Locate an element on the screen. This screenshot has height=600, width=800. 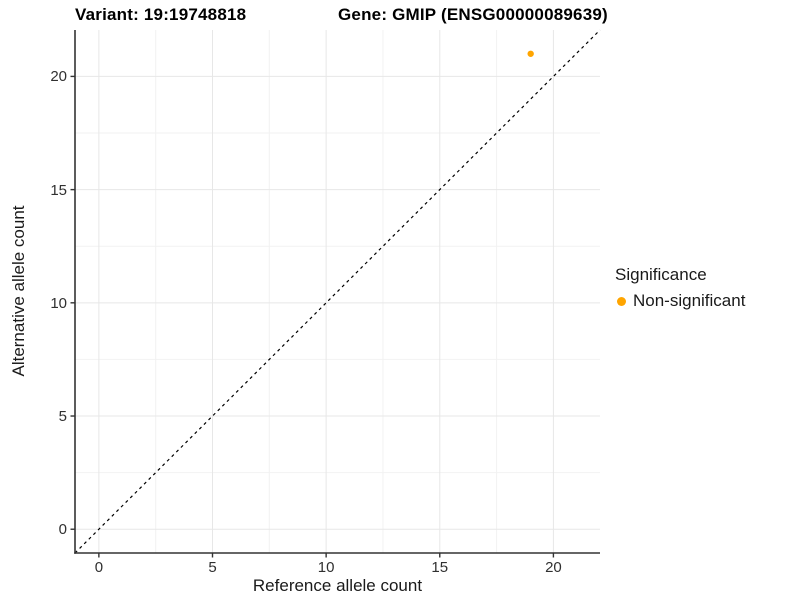
legend: Significance Non-significant is located at coordinates (680, 288).